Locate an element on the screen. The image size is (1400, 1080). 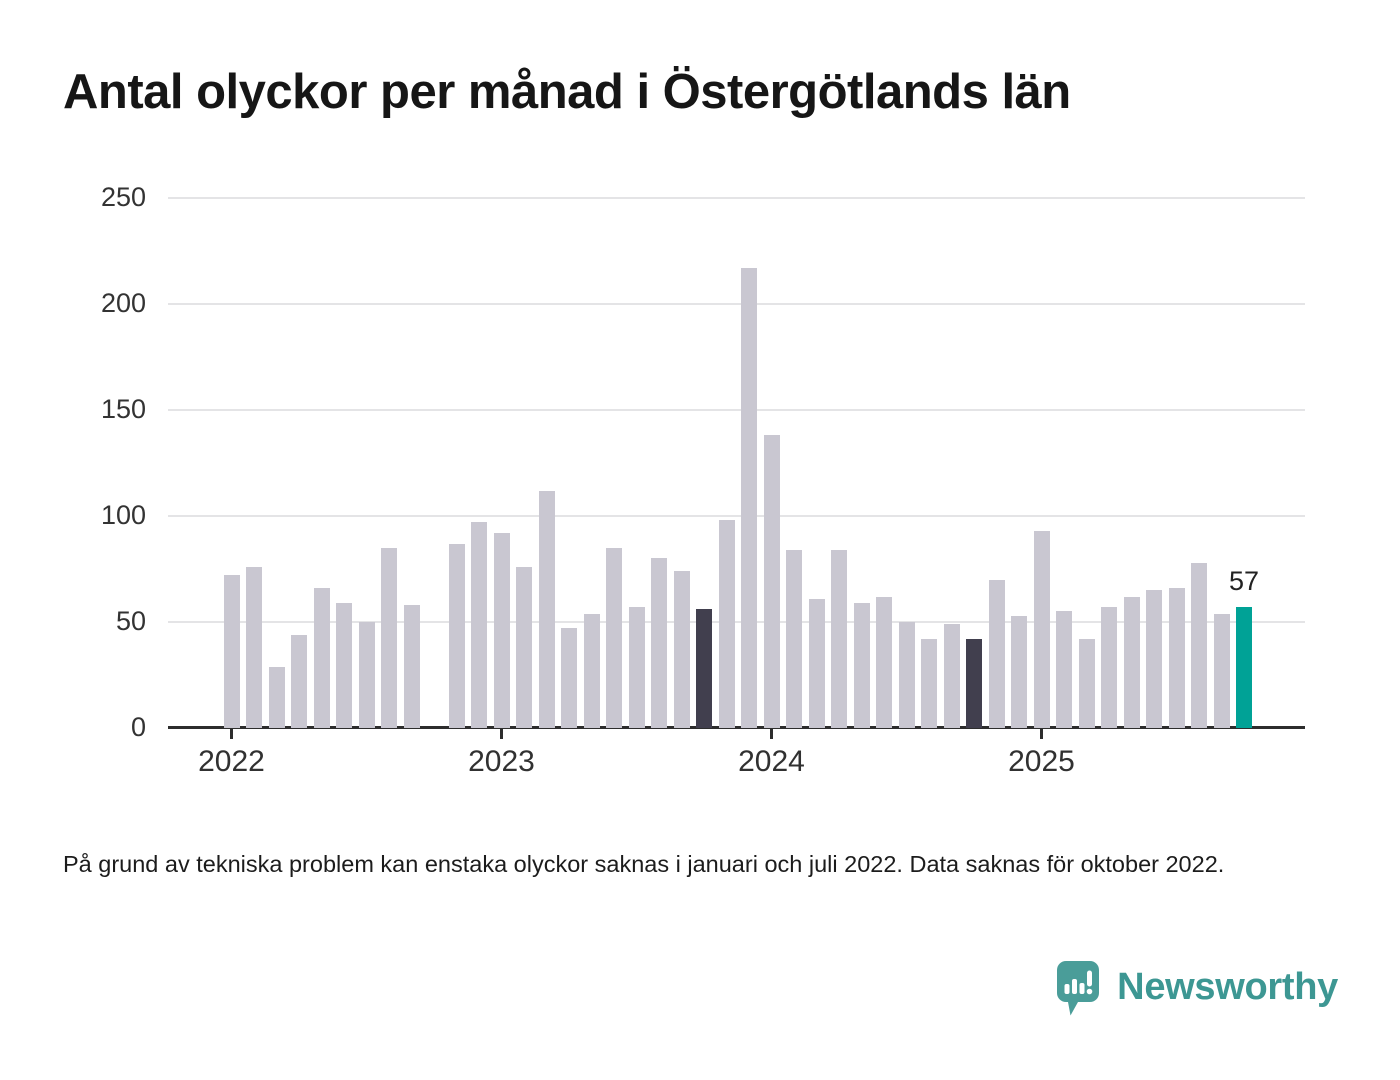
x-axis-tick-2024 is located at coordinates (771, 734).